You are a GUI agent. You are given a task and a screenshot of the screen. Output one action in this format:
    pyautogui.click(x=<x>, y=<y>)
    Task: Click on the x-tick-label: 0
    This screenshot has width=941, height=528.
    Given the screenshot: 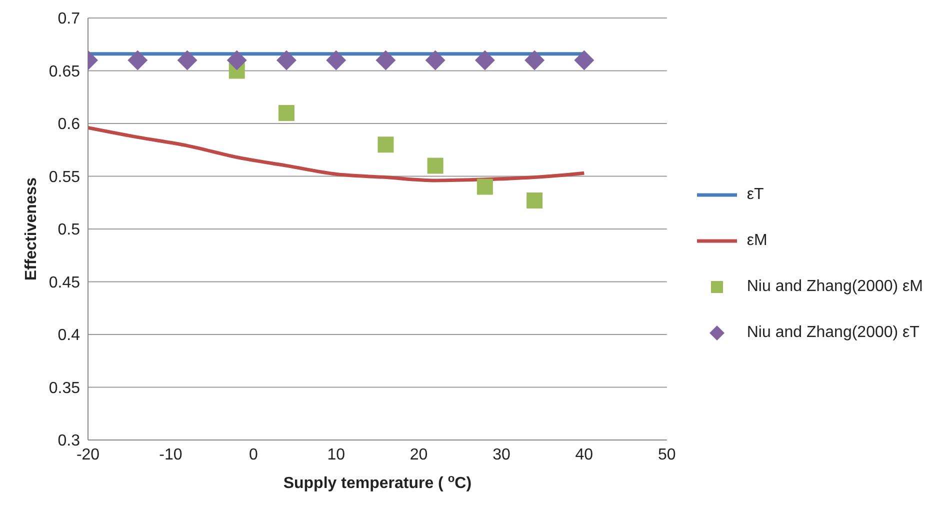 What is the action you would take?
    pyautogui.click(x=253, y=455)
    